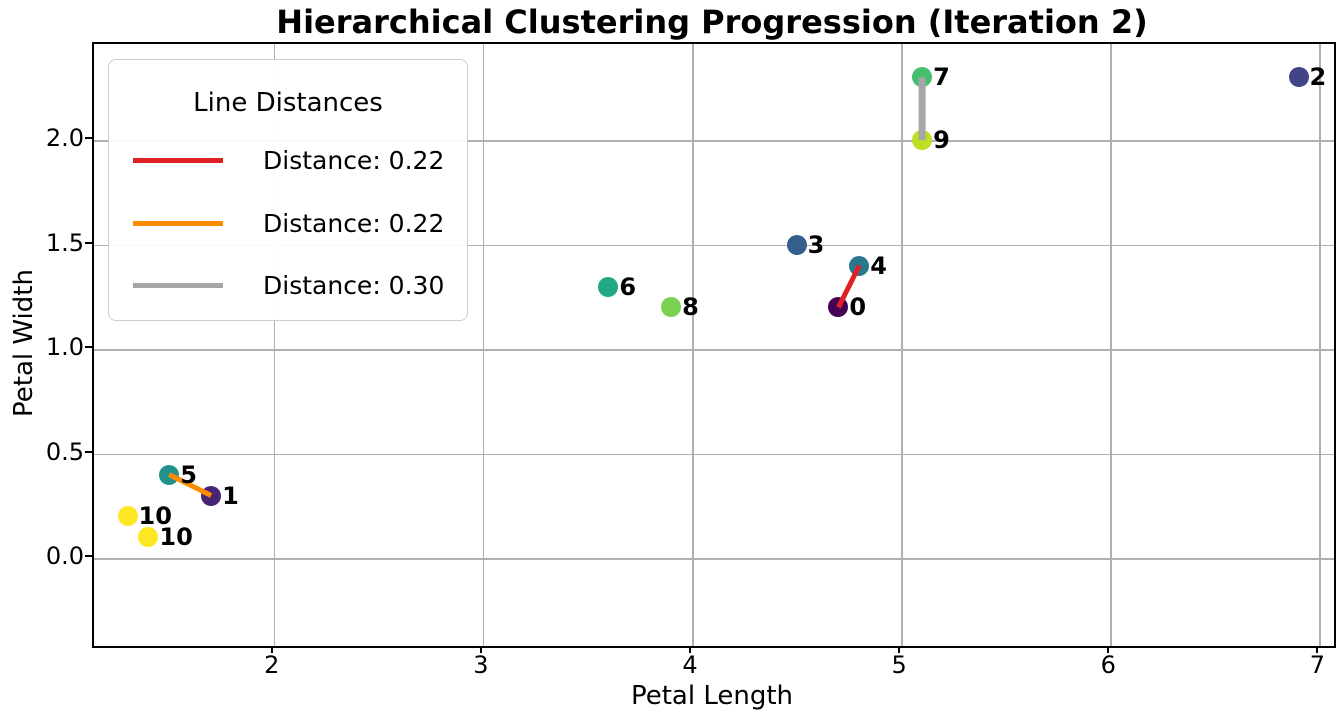 The height and width of the screenshot is (720, 1343). Describe the element at coordinates (64, 138) in the screenshot. I see `y-tick-label: 2.0` at that location.